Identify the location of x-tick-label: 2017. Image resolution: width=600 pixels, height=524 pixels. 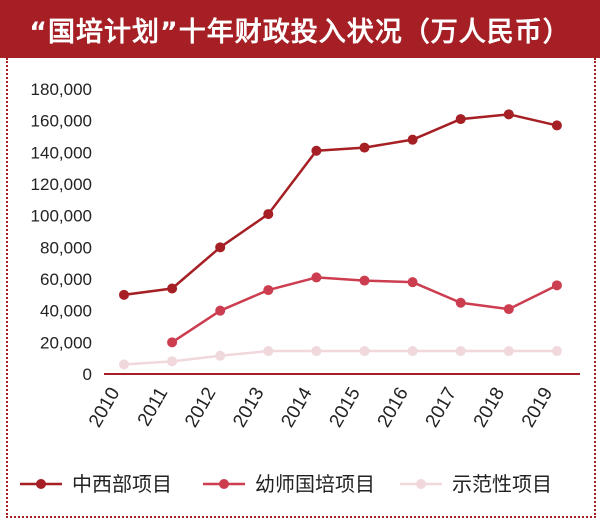
(441, 407).